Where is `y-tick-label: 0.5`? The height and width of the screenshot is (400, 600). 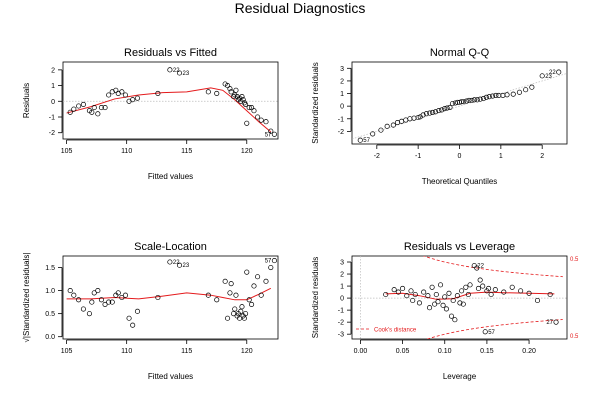 y-tick-label: 0.5 is located at coordinates (50, 314).